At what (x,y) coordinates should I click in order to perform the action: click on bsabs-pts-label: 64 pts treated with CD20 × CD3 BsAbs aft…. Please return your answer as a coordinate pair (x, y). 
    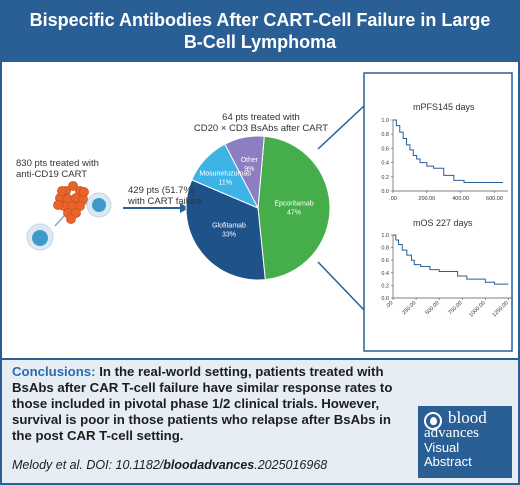
    Looking at the image, I should click on (261, 123).